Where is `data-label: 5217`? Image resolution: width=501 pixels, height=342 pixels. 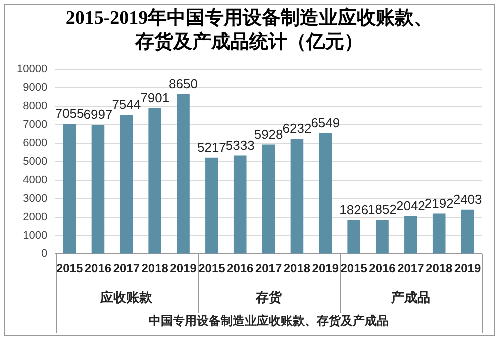 data-label: 5217 is located at coordinates (211, 147).